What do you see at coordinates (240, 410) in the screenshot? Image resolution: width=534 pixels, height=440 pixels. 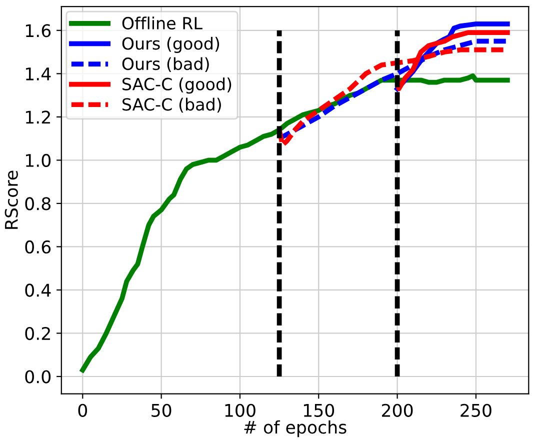 I see `x-tick-label: 100` at bounding box center [240, 410].